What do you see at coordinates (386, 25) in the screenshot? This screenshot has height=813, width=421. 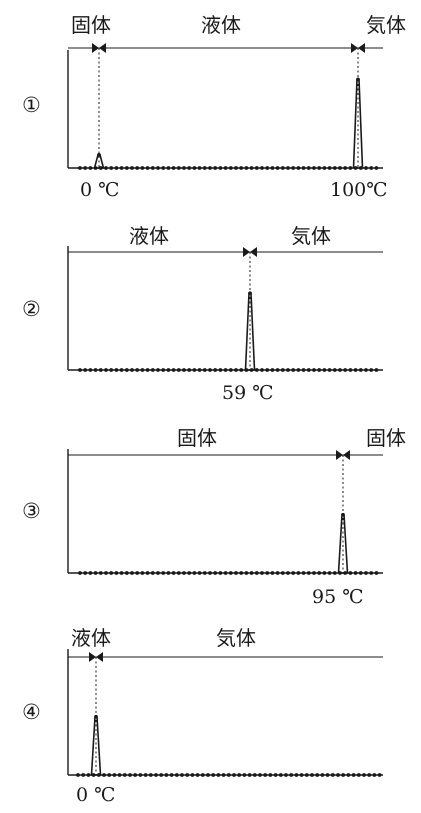 I see `panel-1-phase-label-3: 気体` at bounding box center [386, 25].